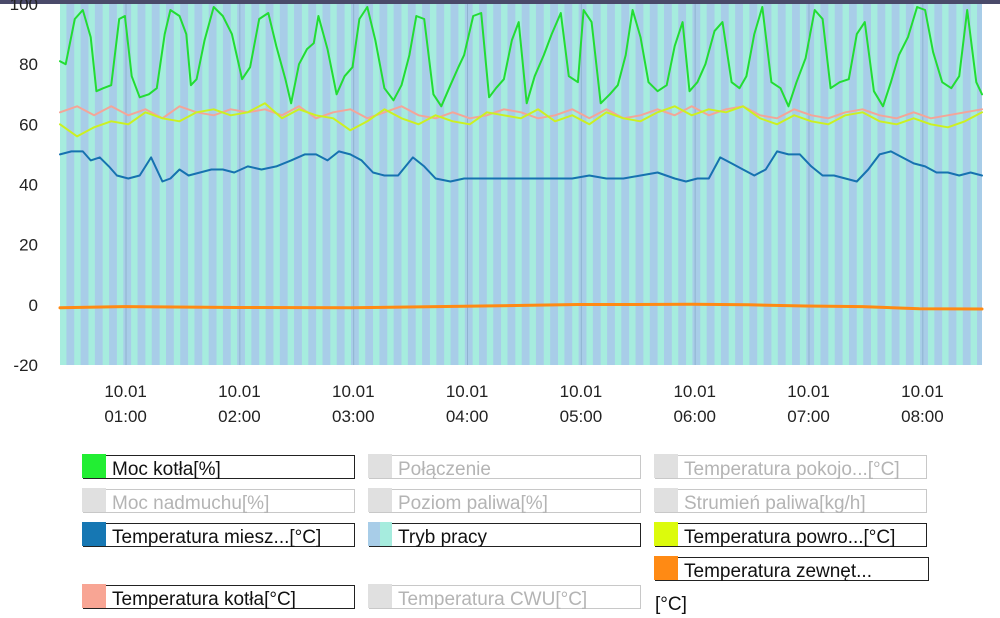 The width and height of the screenshot is (1000, 618). I want to click on x-tick-date-5: 10.01, so click(694, 391).